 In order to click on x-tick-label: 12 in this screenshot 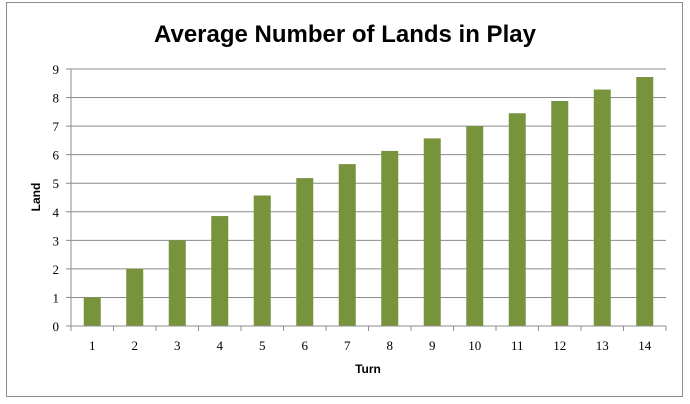, I will do `click(559, 345)`.